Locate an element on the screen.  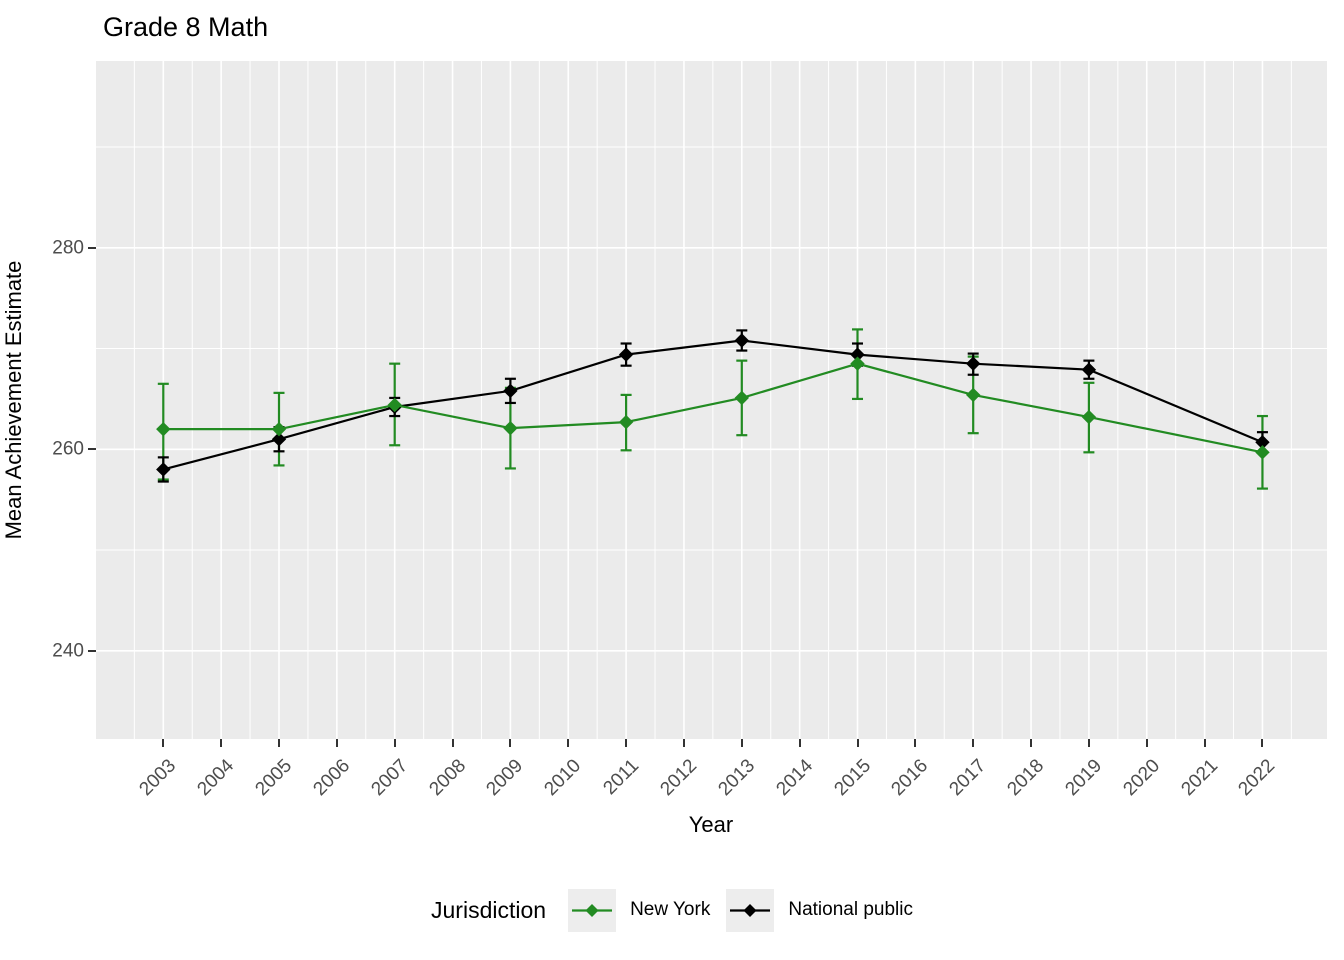
legend: Jurisdiction New York National public is located at coordinates (672, 910).